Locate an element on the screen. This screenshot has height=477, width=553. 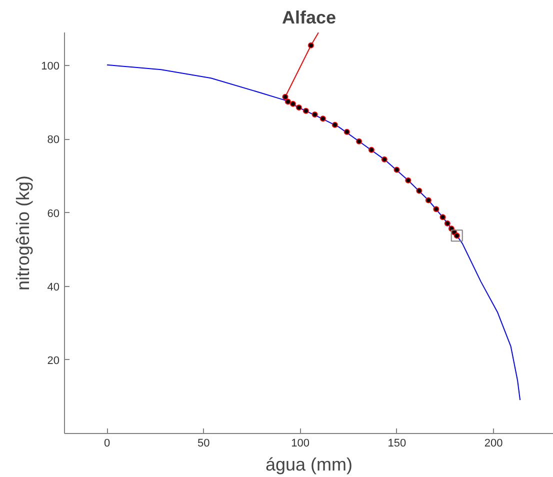
y-tick-label: 100 is located at coordinates (50, 66).